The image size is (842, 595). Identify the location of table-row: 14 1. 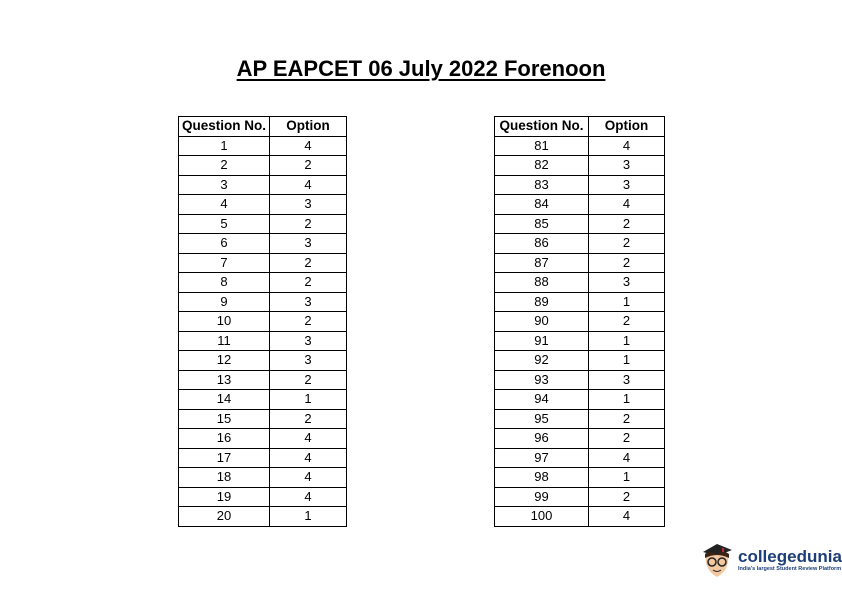
(262, 399).